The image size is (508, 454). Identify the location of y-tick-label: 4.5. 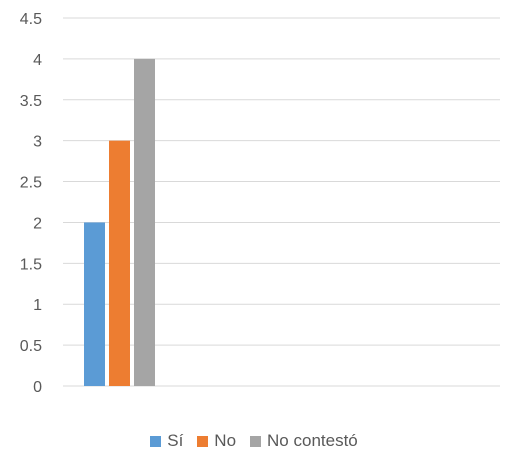
(31, 19).